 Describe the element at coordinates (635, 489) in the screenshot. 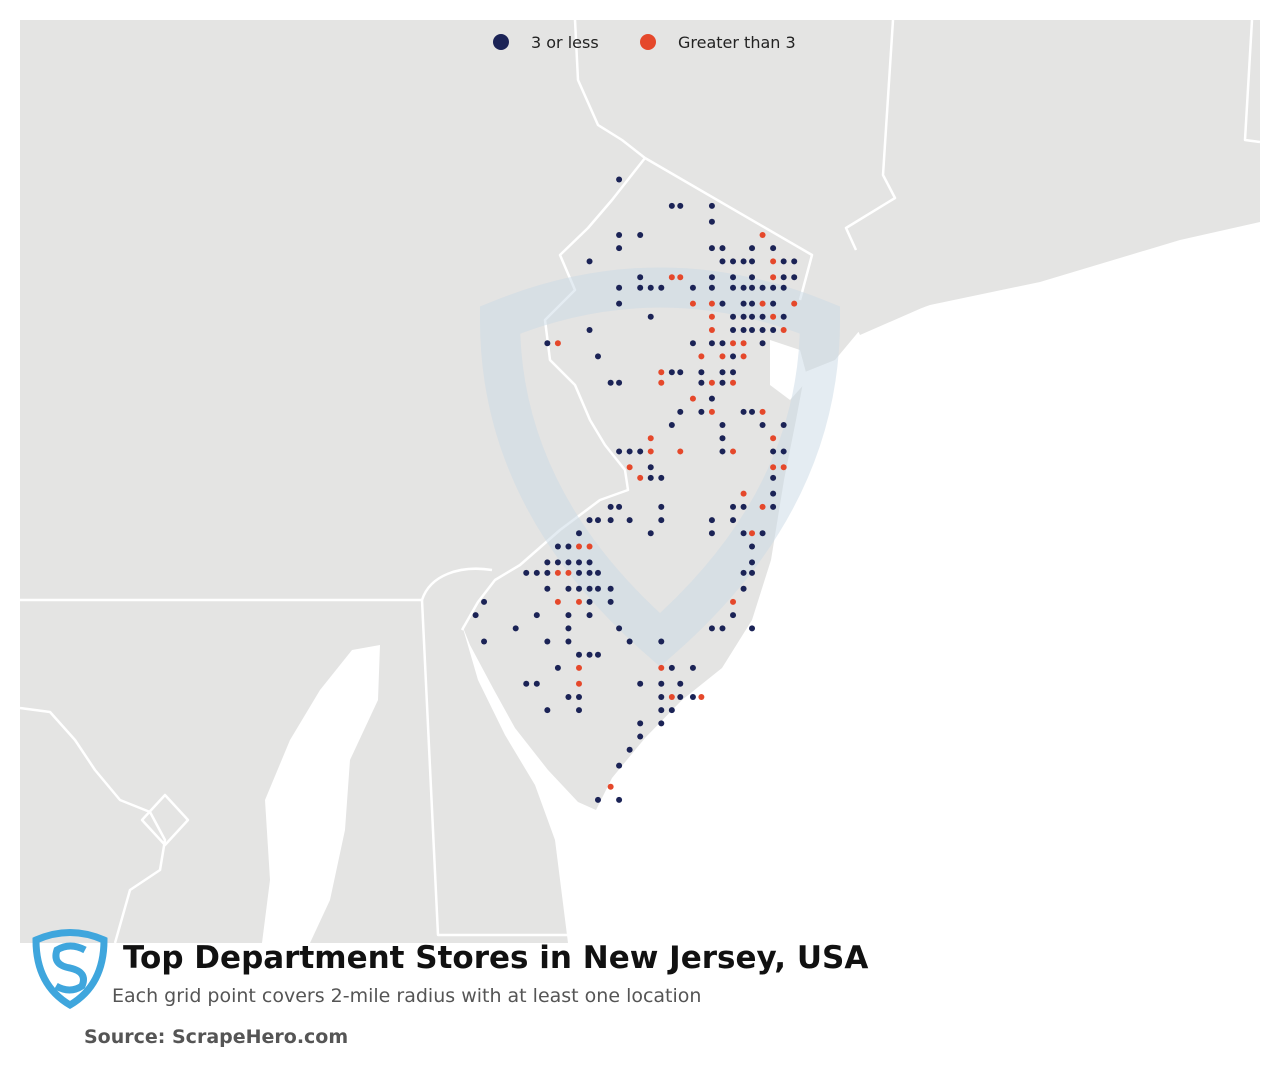

I see `dots` at that location.